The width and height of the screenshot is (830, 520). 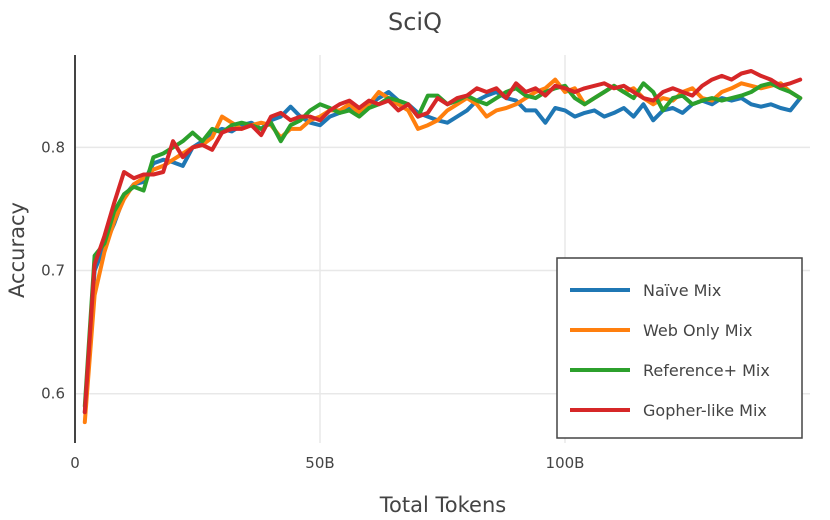 I want to click on y-axis-title: Accuracy, so click(x=17, y=250).